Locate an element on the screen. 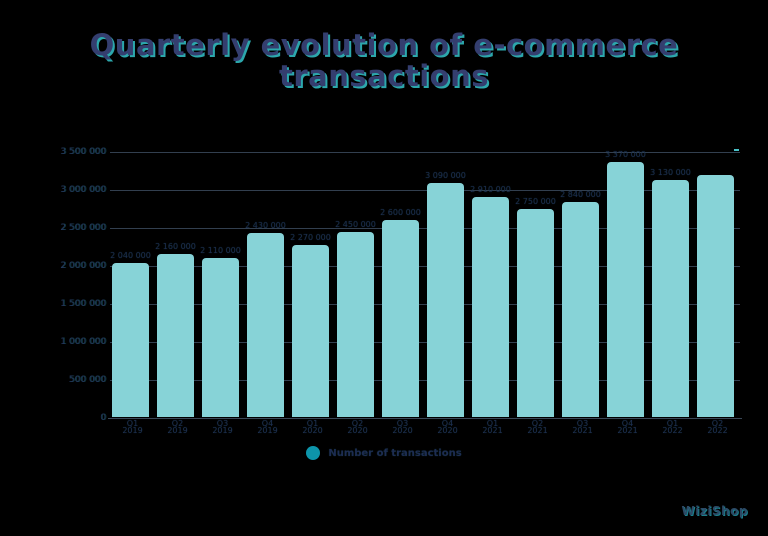 This screenshot has width=768, height=536. bar-q2-2022 is located at coordinates (715, 295).